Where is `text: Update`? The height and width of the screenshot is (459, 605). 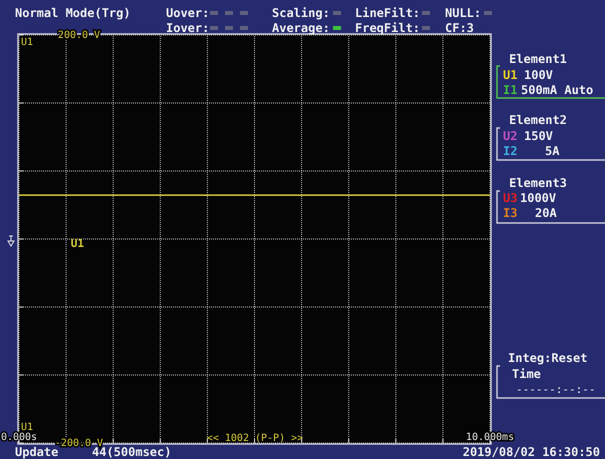 text: Update is located at coordinates (36, 452).